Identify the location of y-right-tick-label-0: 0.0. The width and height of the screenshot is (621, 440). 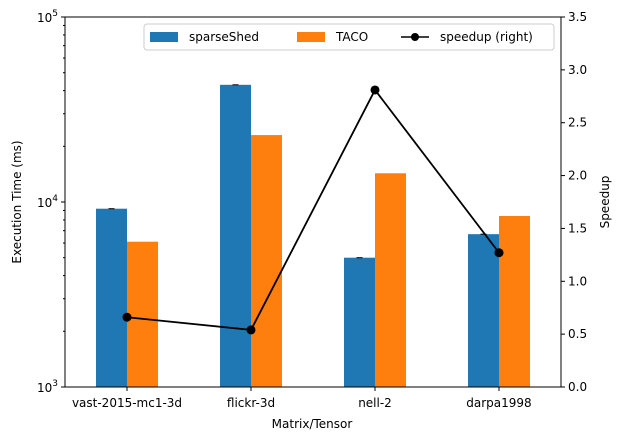
(577, 387).